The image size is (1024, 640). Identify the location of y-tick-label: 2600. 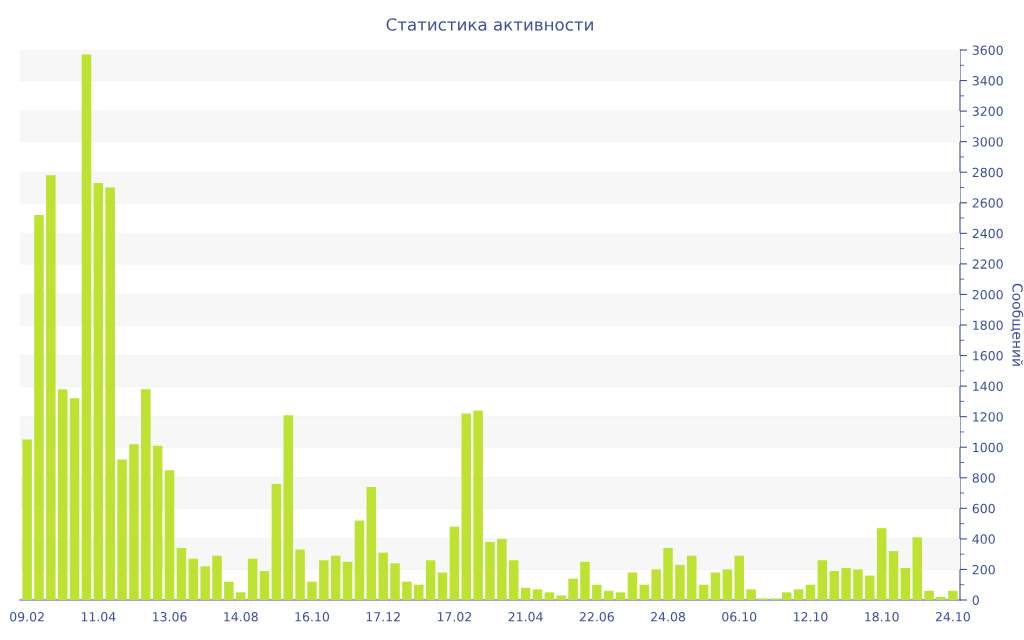
(987, 203).